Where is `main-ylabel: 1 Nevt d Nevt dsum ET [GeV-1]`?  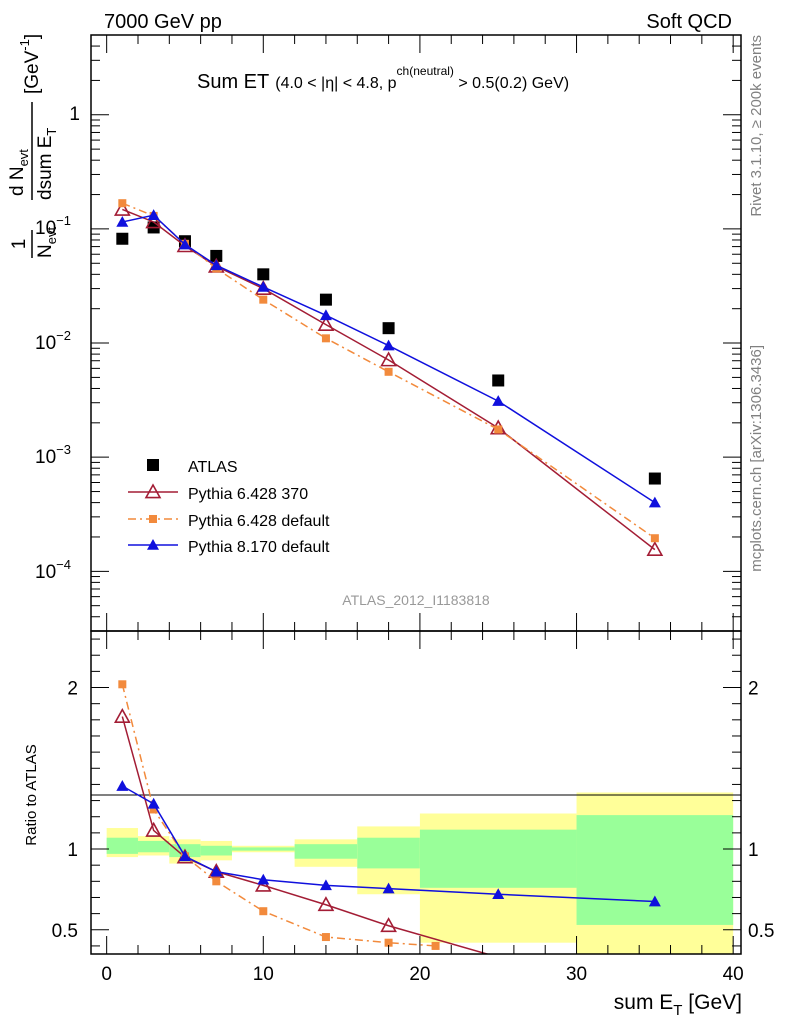 main-ylabel: 1 Nevt d Nevt dsum ET [GeV-1] is located at coordinates (33, 146).